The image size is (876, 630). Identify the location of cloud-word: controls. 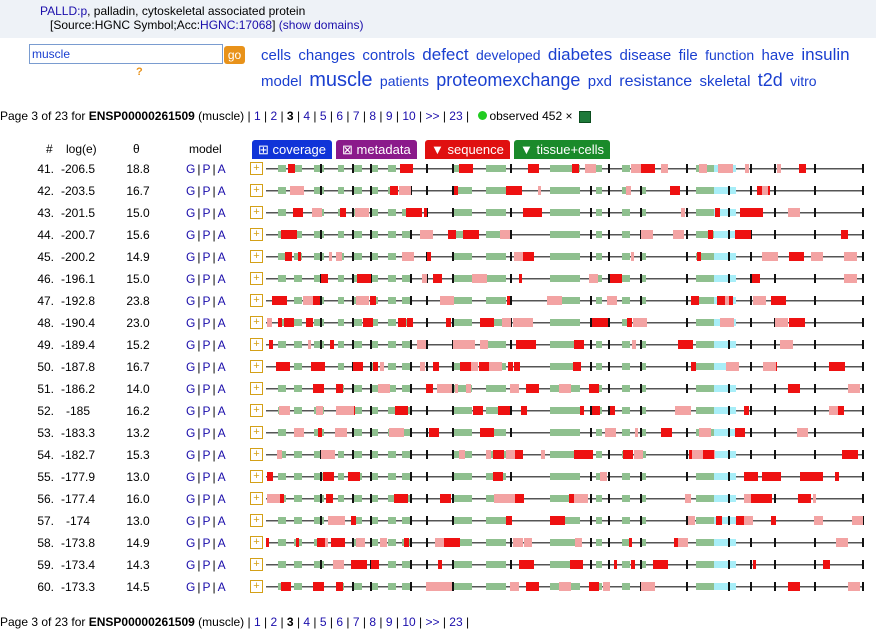
(388, 55).